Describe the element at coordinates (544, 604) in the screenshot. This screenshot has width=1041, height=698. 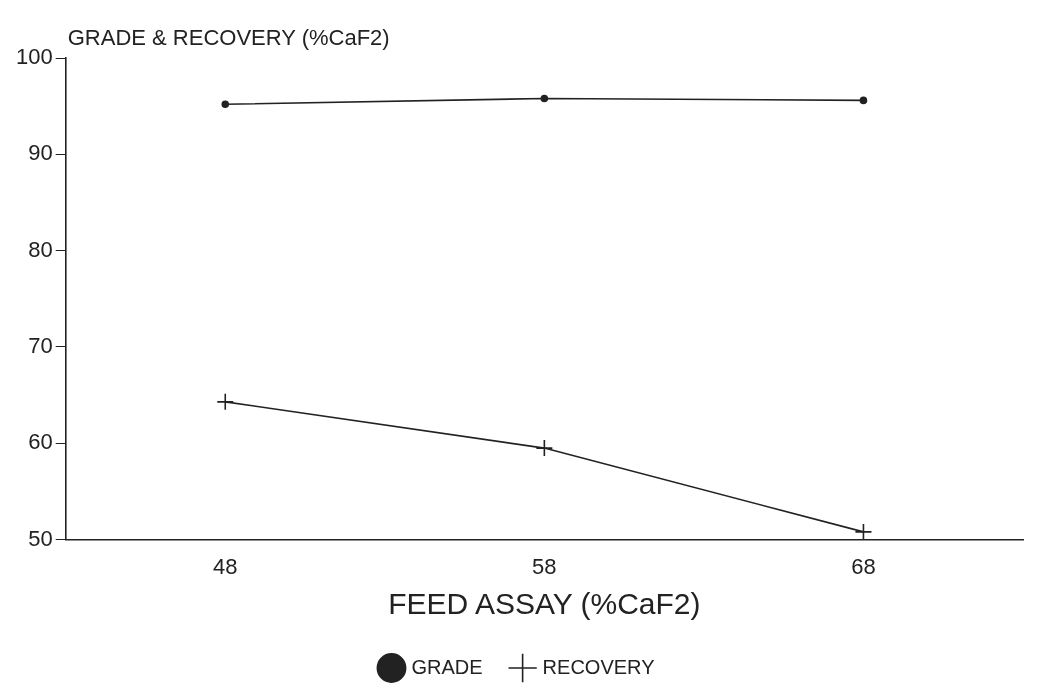
I see `x-axis-title: FEED ASSAY (%CaF2)` at that location.